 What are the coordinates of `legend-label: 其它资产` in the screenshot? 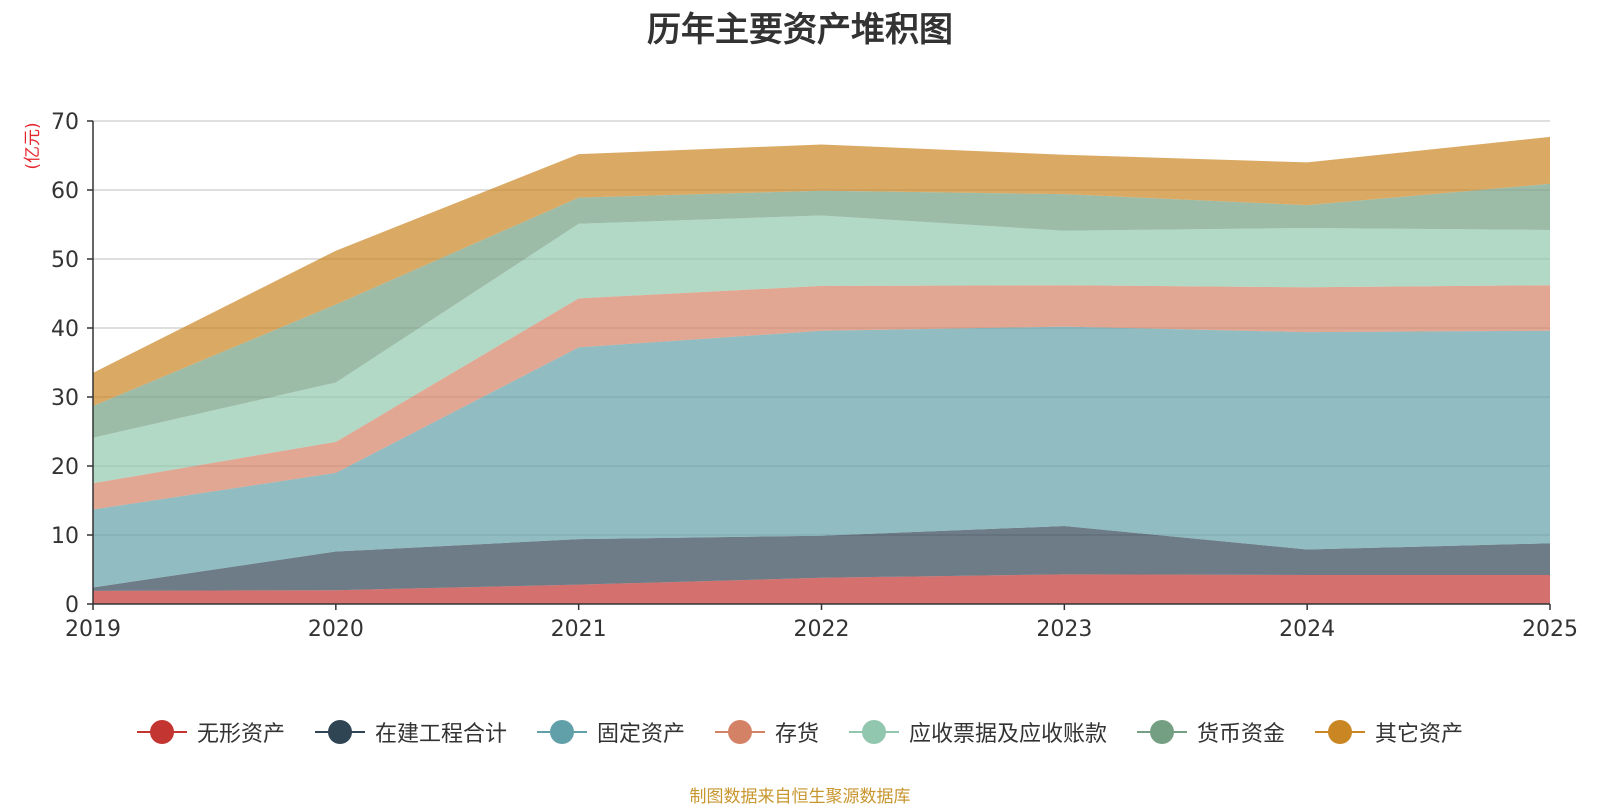 It's located at (1419, 734).